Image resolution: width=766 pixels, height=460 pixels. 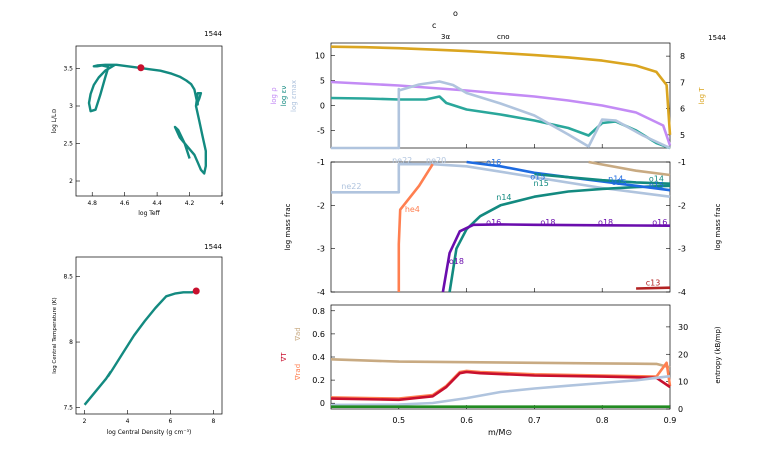 What do you see at coordinates (196, 291) in the screenshot?
I see `central-current-marker` at bounding box center [196, 291].